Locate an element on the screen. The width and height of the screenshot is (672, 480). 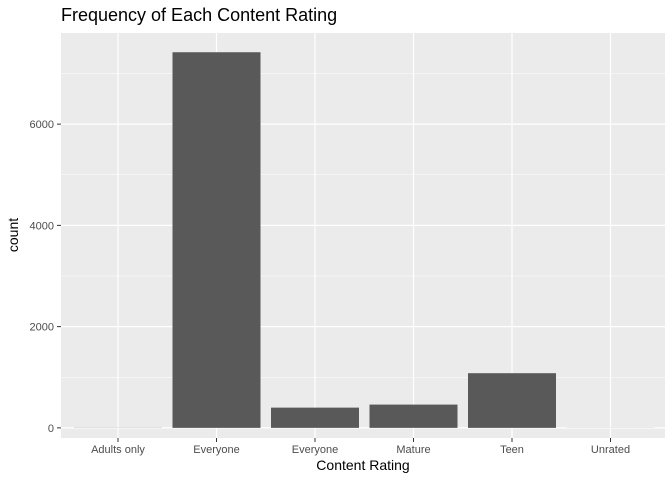
x-tick-label: Teen is located at coordinates (512, 450).